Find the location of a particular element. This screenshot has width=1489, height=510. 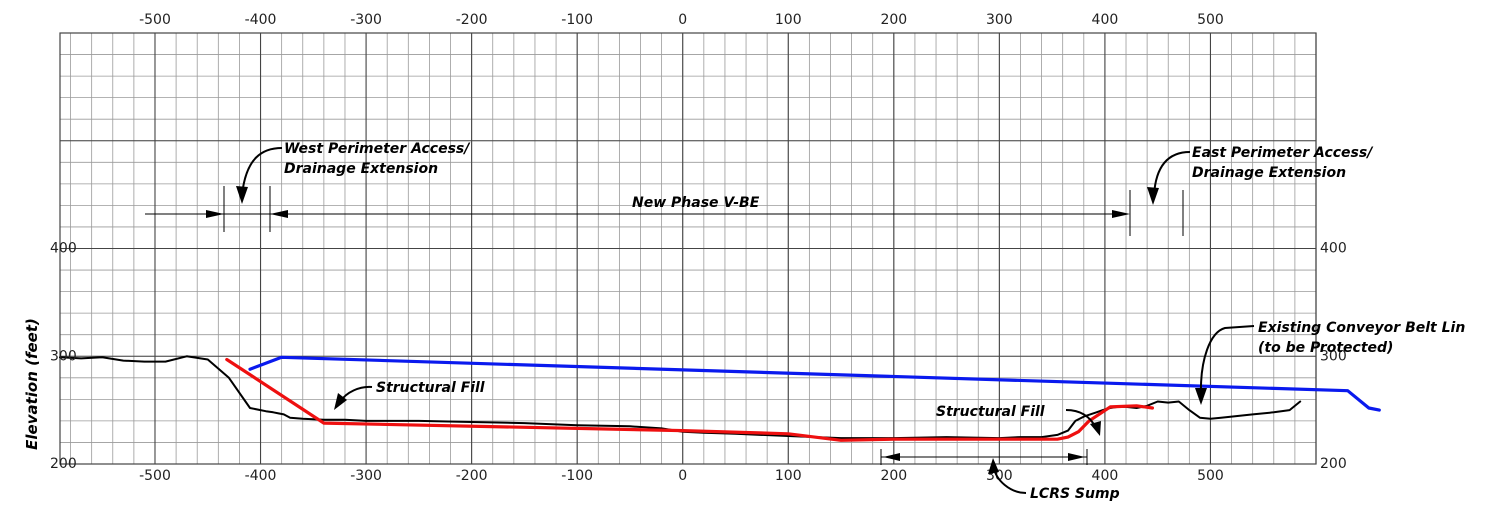

y-tick-label-right: 400 is located at coordinates (1333, 249).